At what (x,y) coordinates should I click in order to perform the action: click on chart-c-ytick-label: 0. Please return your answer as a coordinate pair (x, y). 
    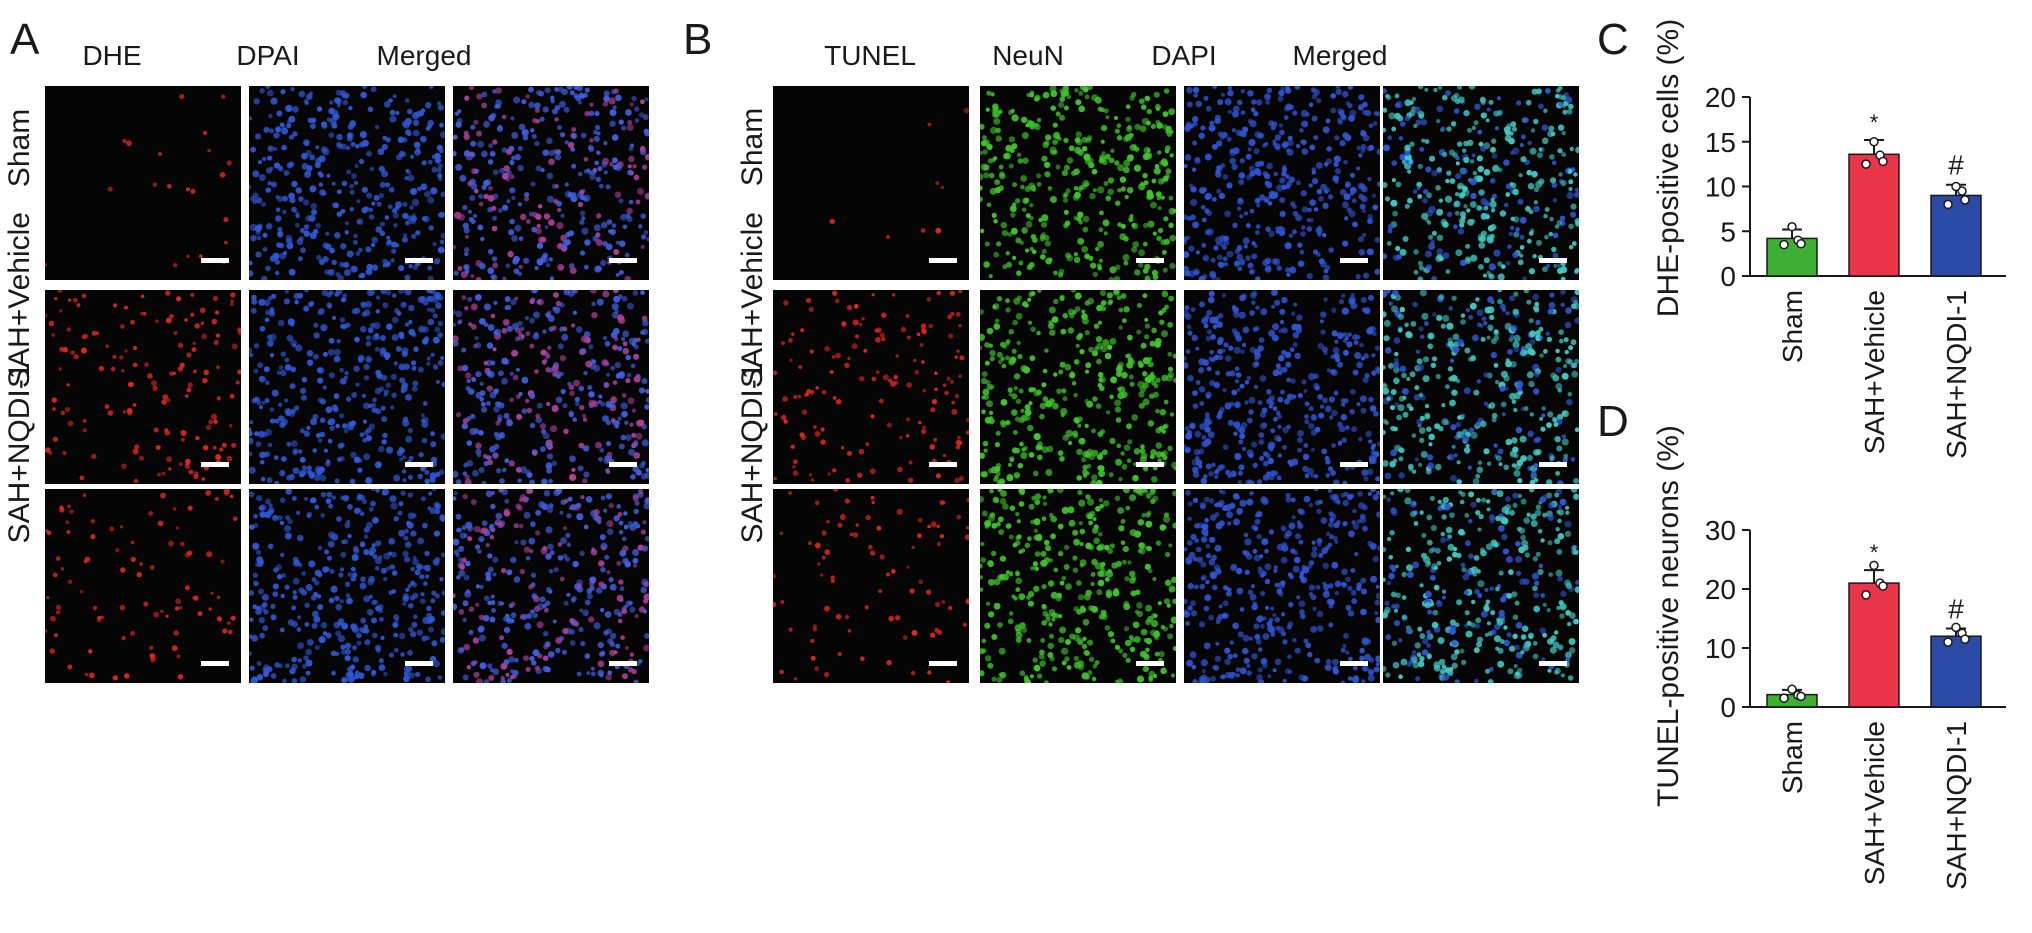
    Looking at the image, I should click on (1728, 276).